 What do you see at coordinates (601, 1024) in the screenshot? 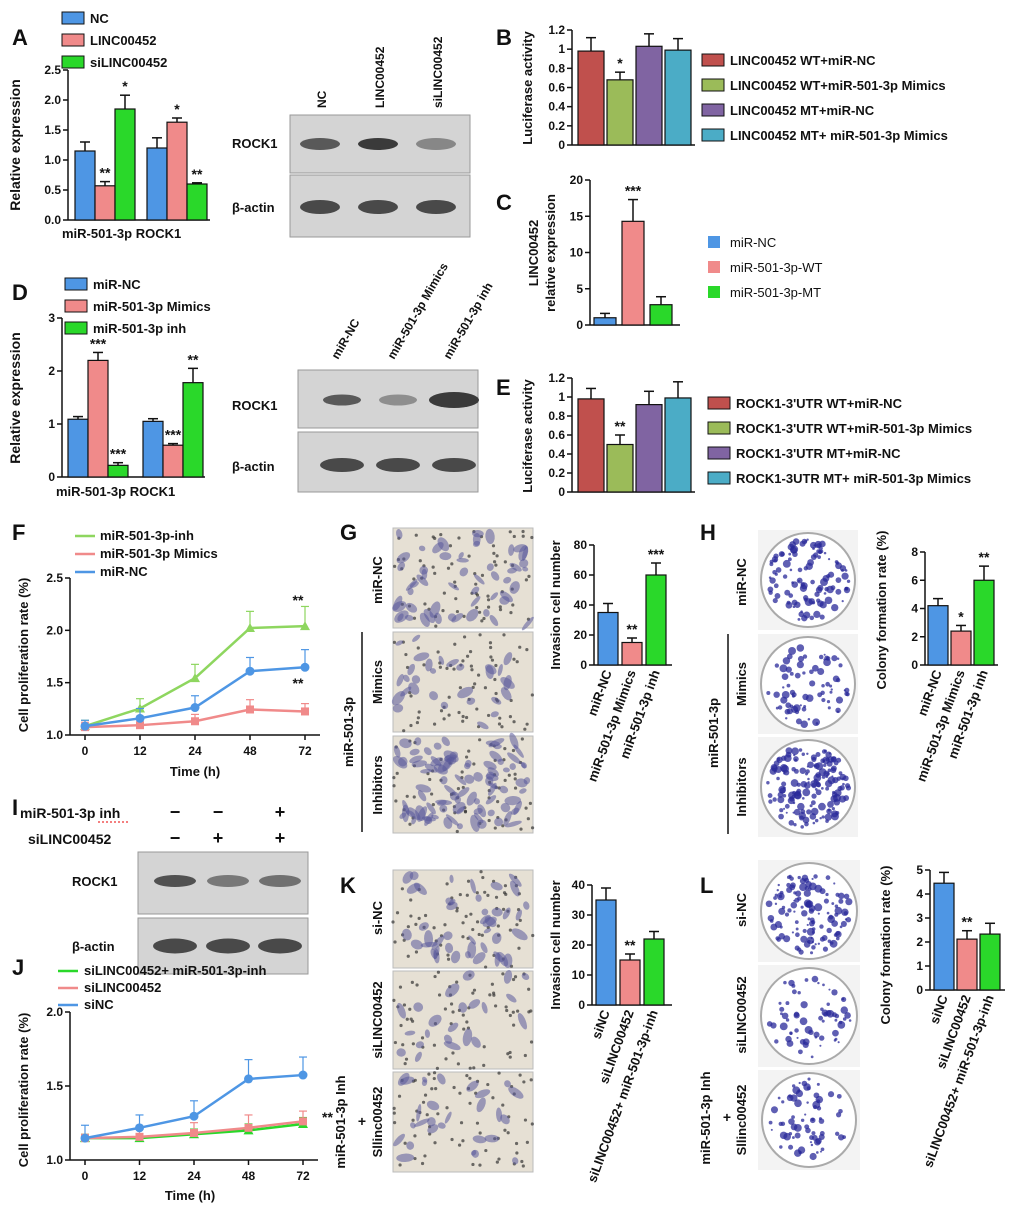
I see `panelK-x-tick-label-0: siNC` at bounding box center [601, 1024].